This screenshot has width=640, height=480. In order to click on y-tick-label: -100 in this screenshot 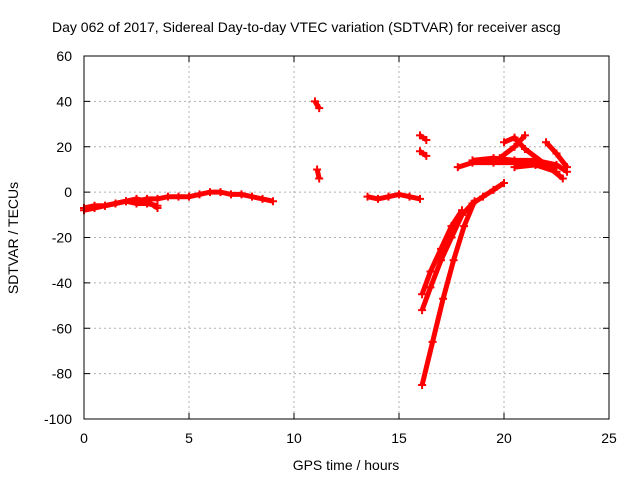, I will do `click(58, 419)`.